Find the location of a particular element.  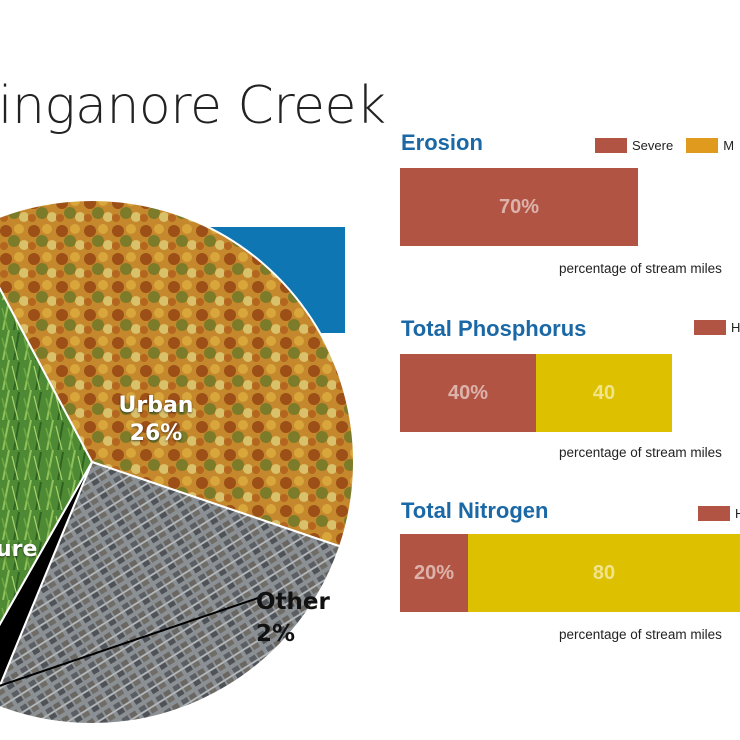

nitrogen-caption: percentage of stream miles is located at coordinates (640, 634).